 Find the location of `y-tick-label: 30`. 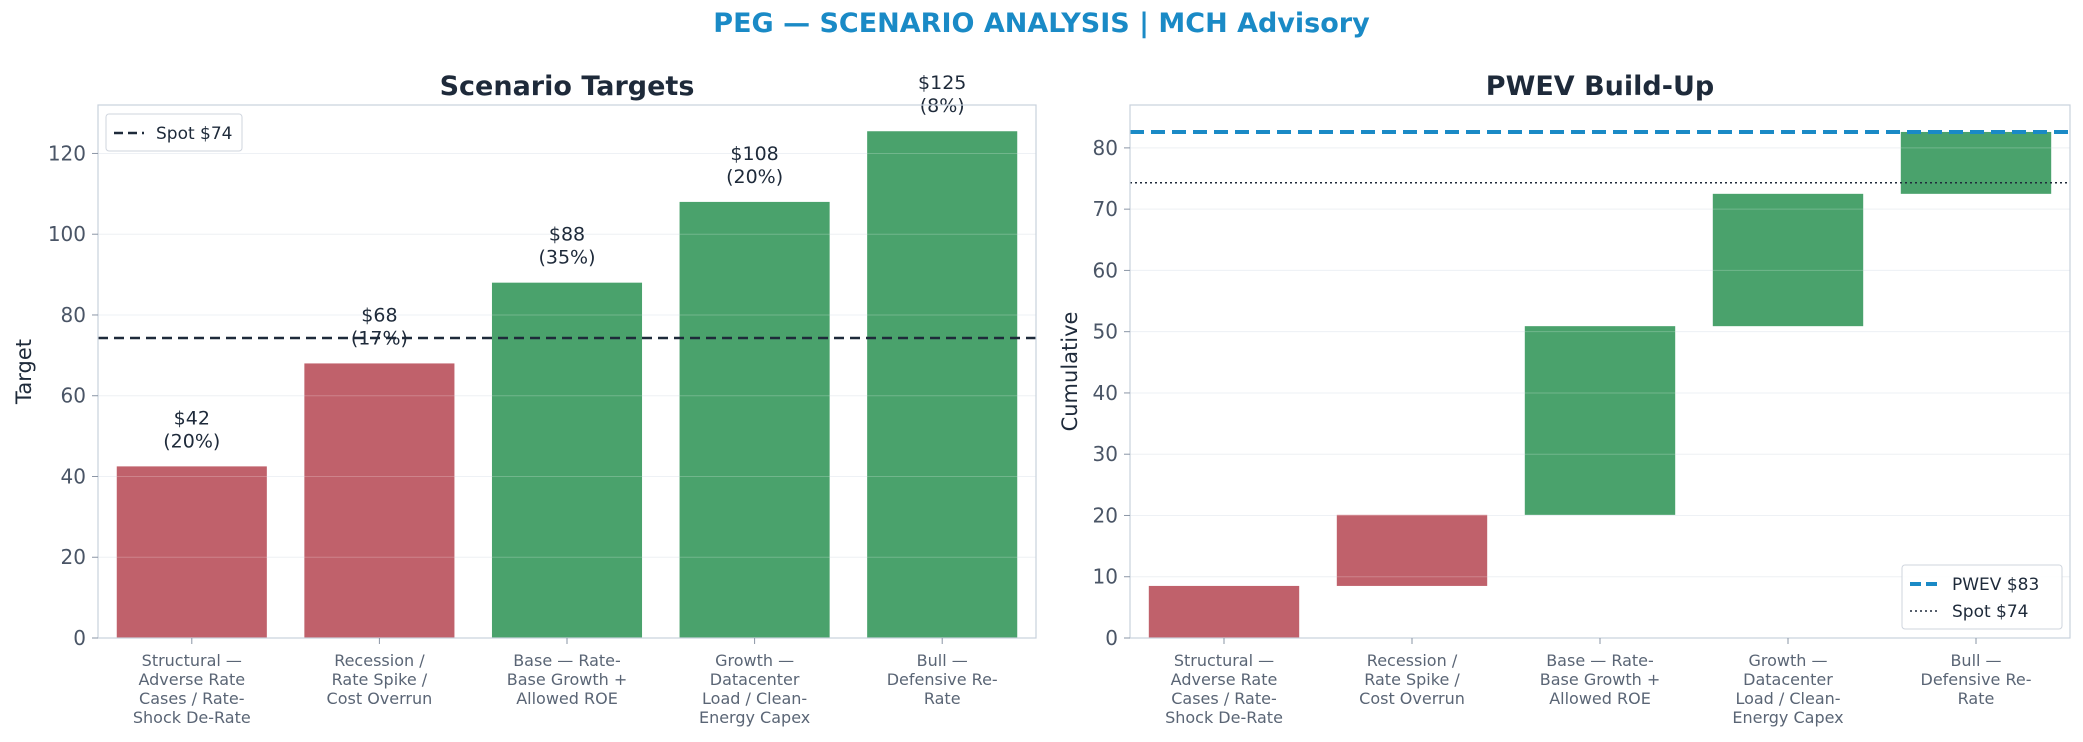

y-tick-label: 30 is located at coordinates (1105, 454).